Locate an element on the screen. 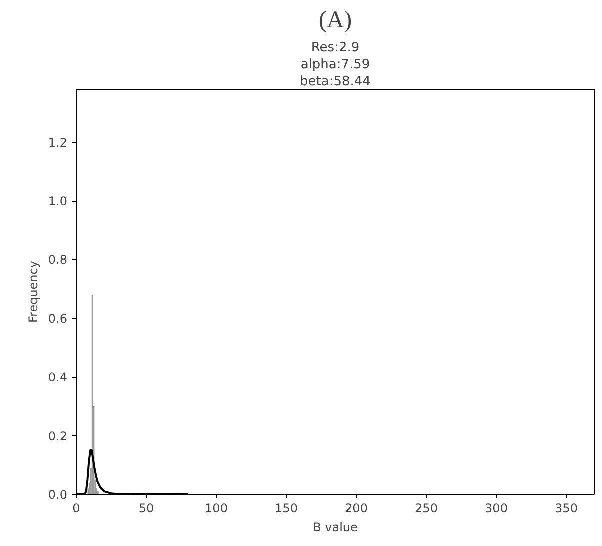 This screenshot has width=602, height=546. y-tick-label: 1.2 is located at coordinates (58, 143).